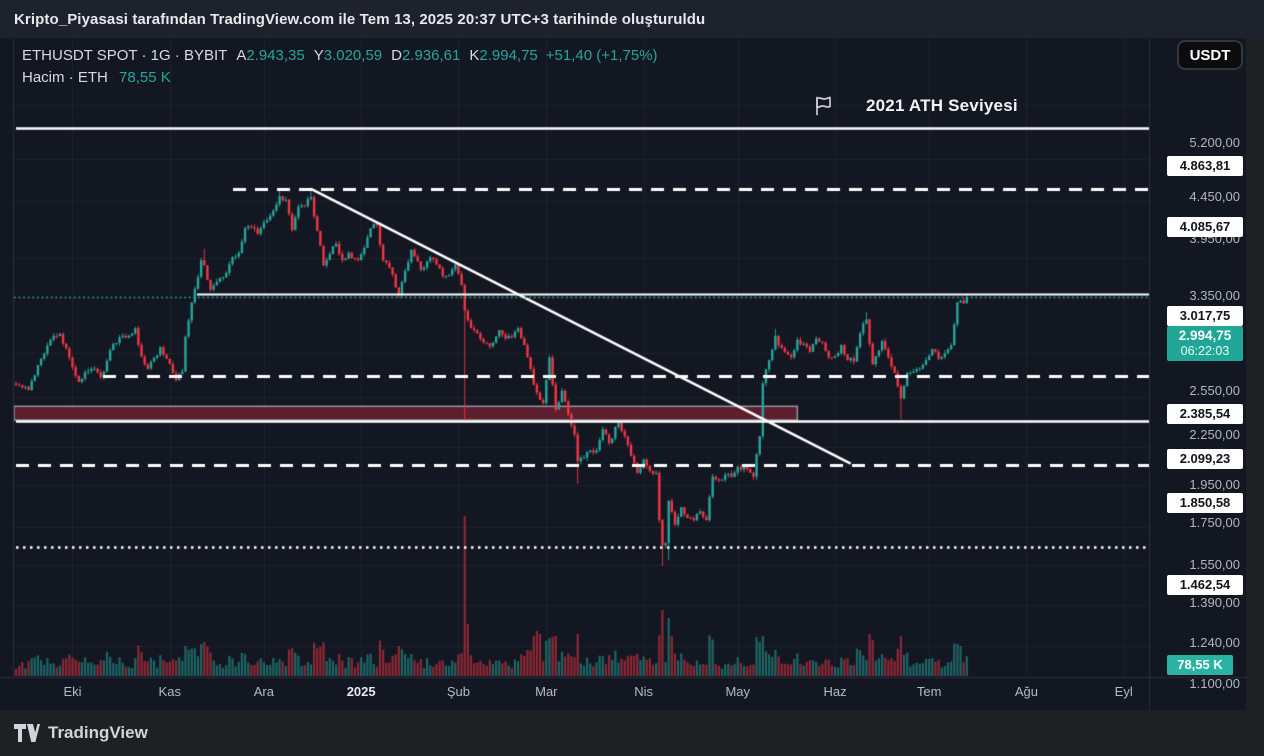 The height and width of the screenshot is (756, 1264). What do you see at coordinates (27, 733) in the screenshot?
I see `tradingview-logo-icon` at bounding box center [27, 733].